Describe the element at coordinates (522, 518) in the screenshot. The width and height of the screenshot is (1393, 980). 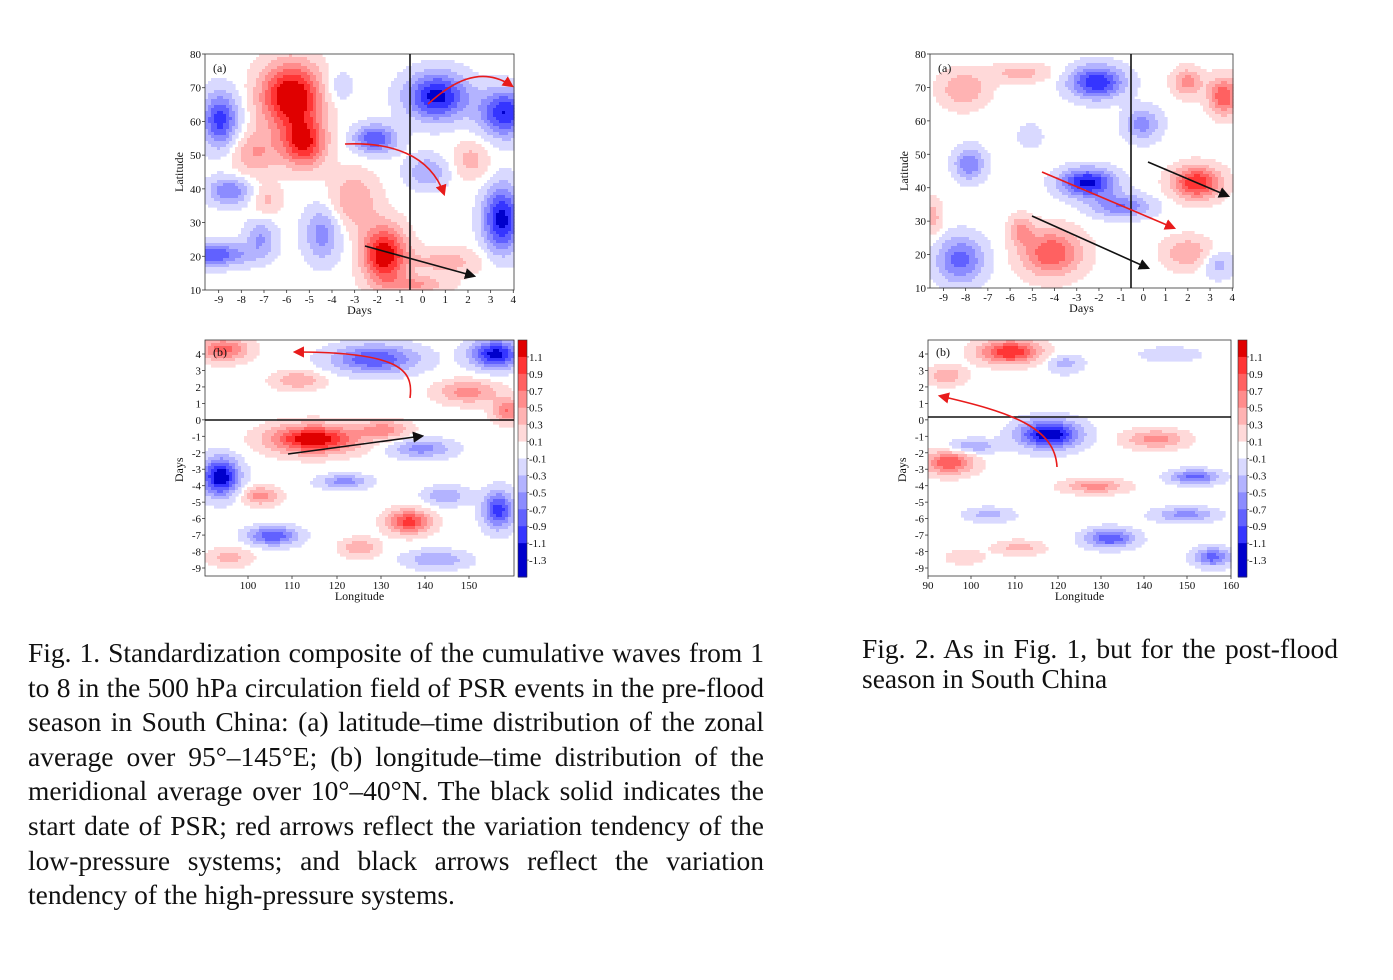
I see `colorbar-segment` at that location.